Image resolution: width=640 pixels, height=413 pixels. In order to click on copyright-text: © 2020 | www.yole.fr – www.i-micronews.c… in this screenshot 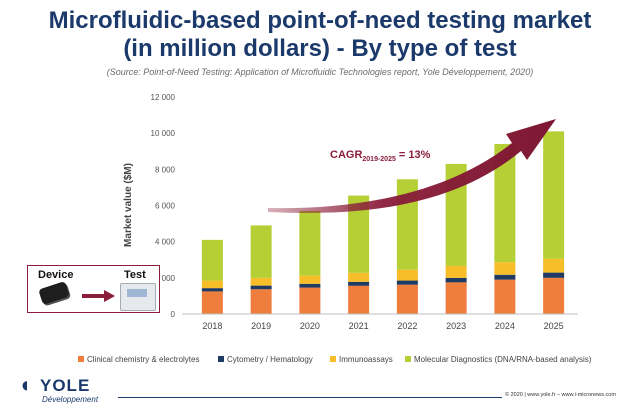, I will do `click(560, 395)`.